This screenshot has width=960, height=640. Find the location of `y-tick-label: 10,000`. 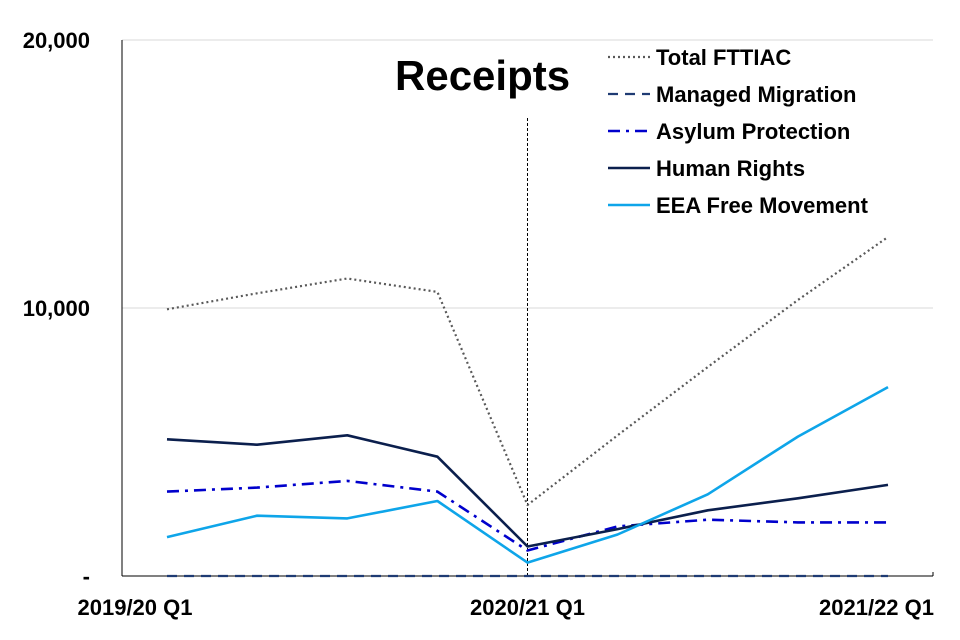

y-tick-label: 10,000 is located at coordinates (56, 308).